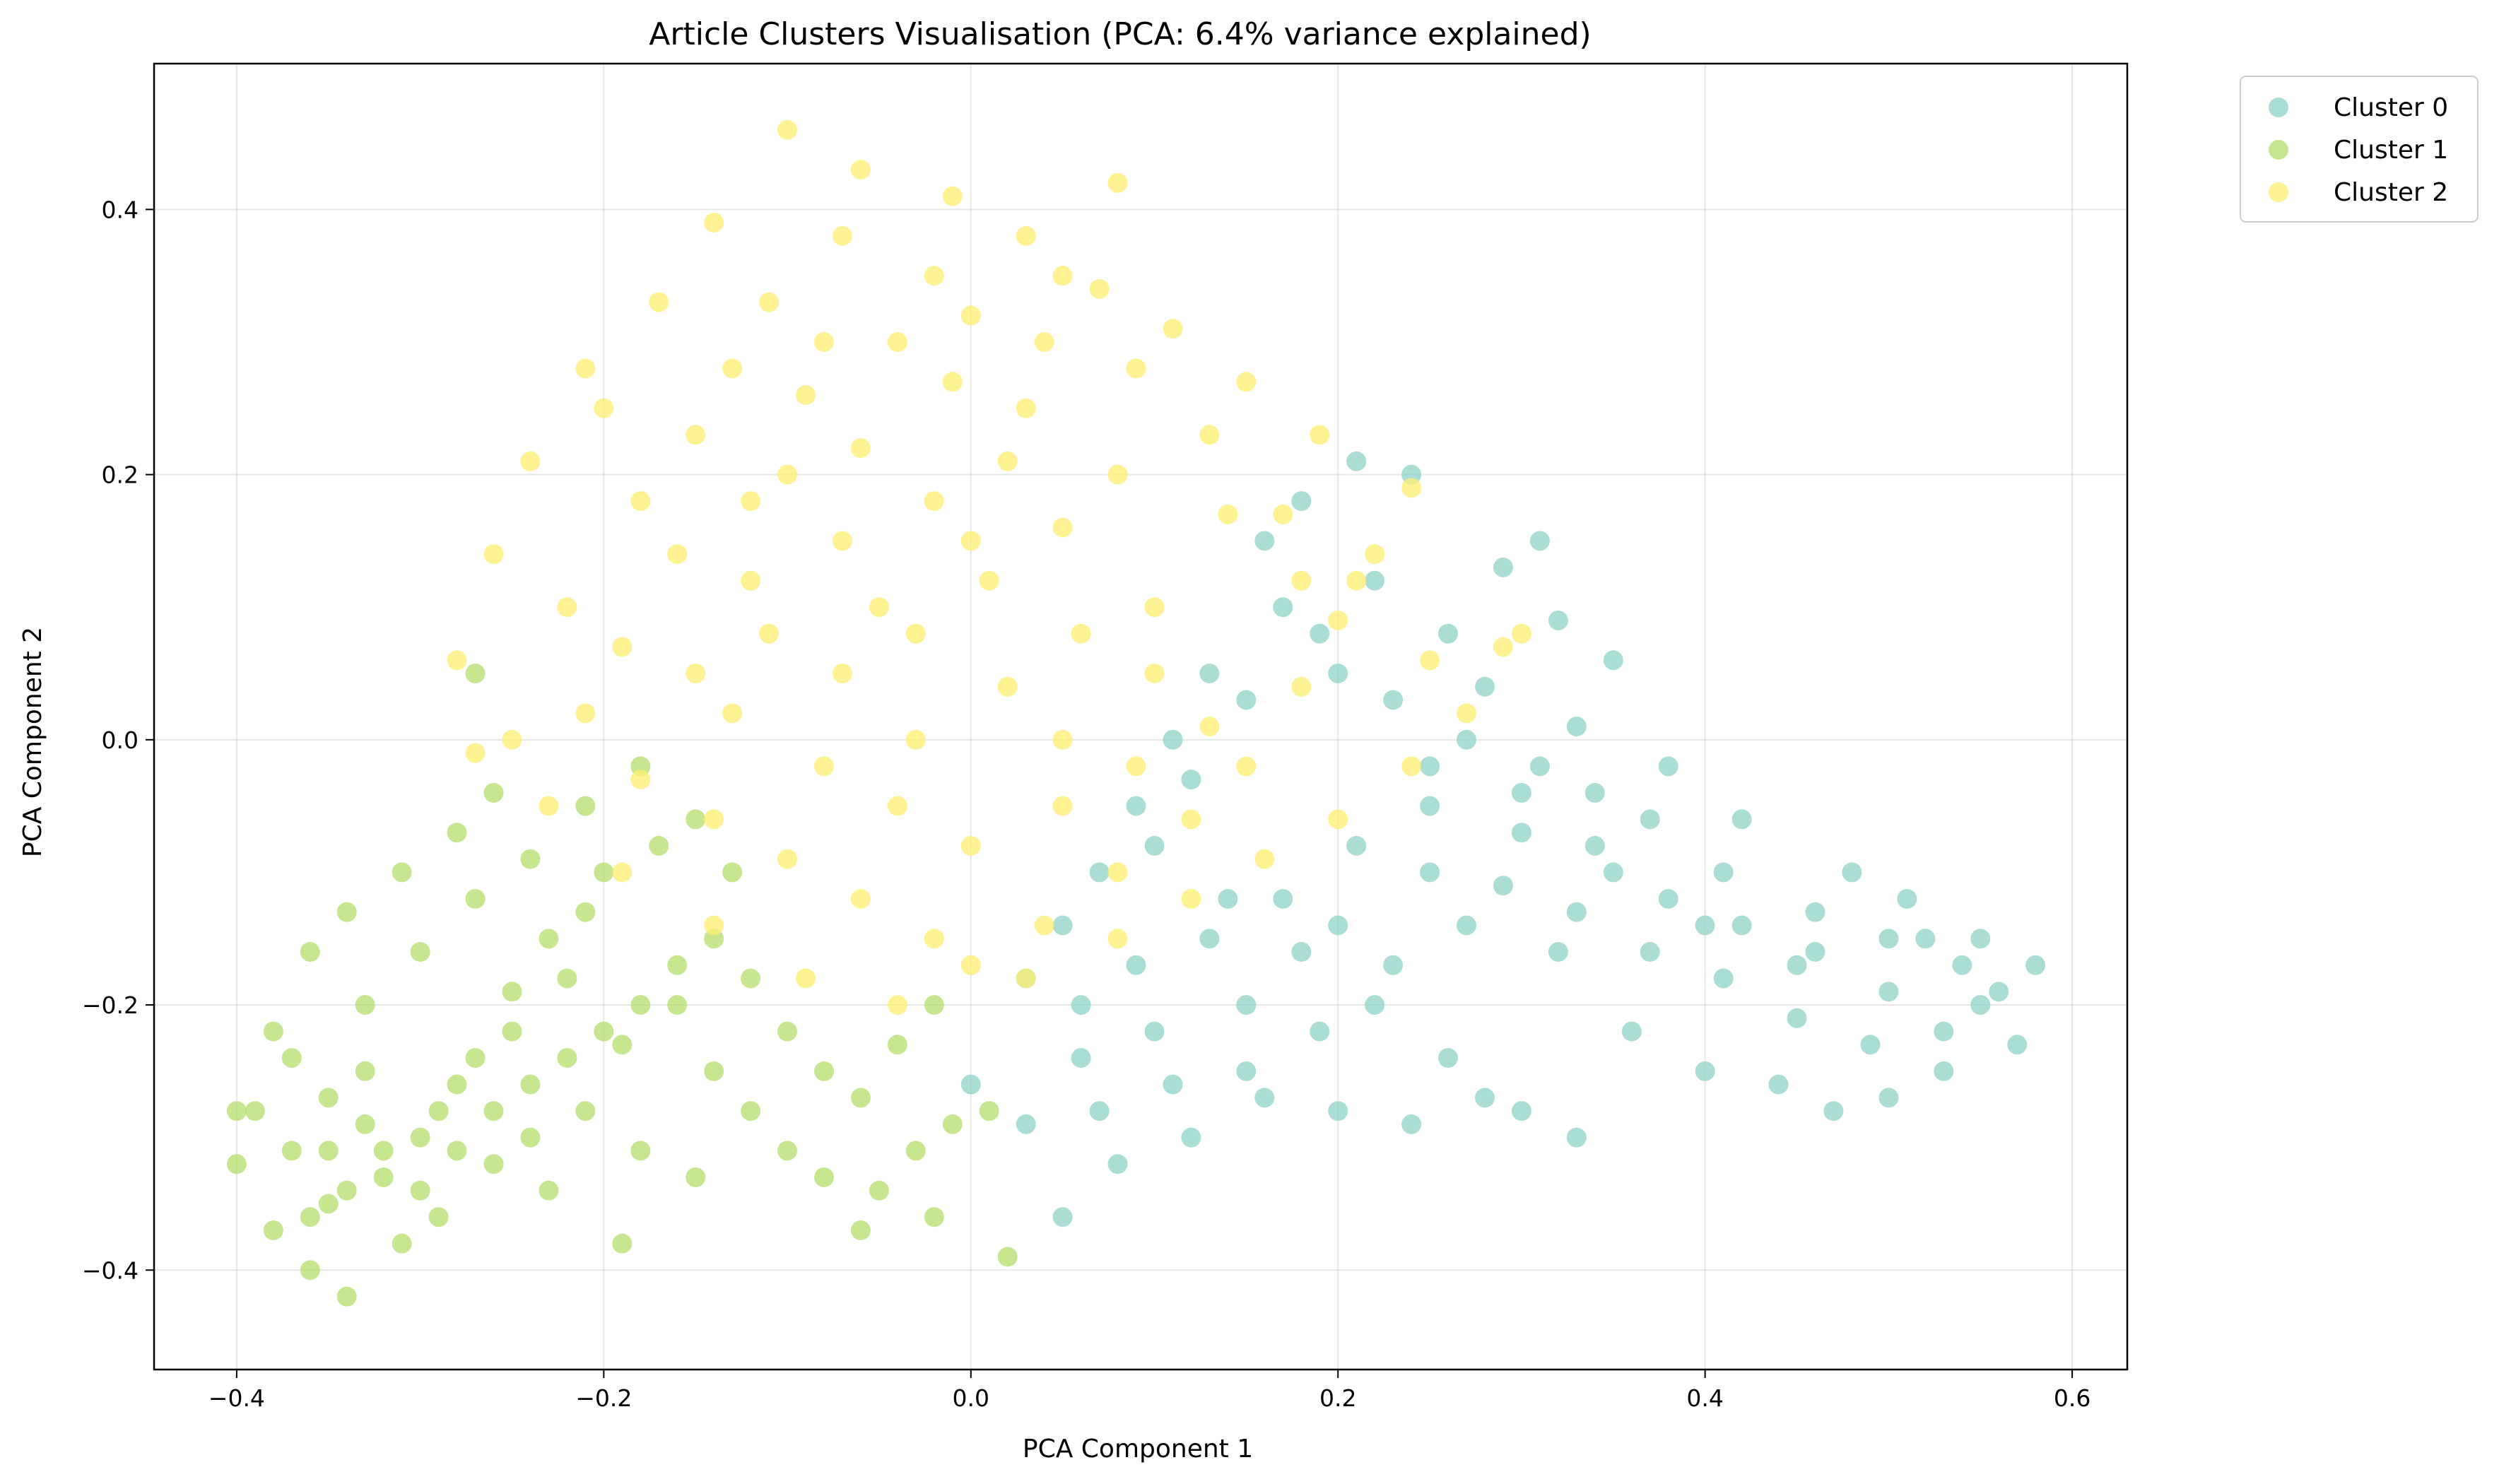  Describe the element at coordinates (120, 475) in the screenshot. I see `y-tick-label: 0.2` at that location.